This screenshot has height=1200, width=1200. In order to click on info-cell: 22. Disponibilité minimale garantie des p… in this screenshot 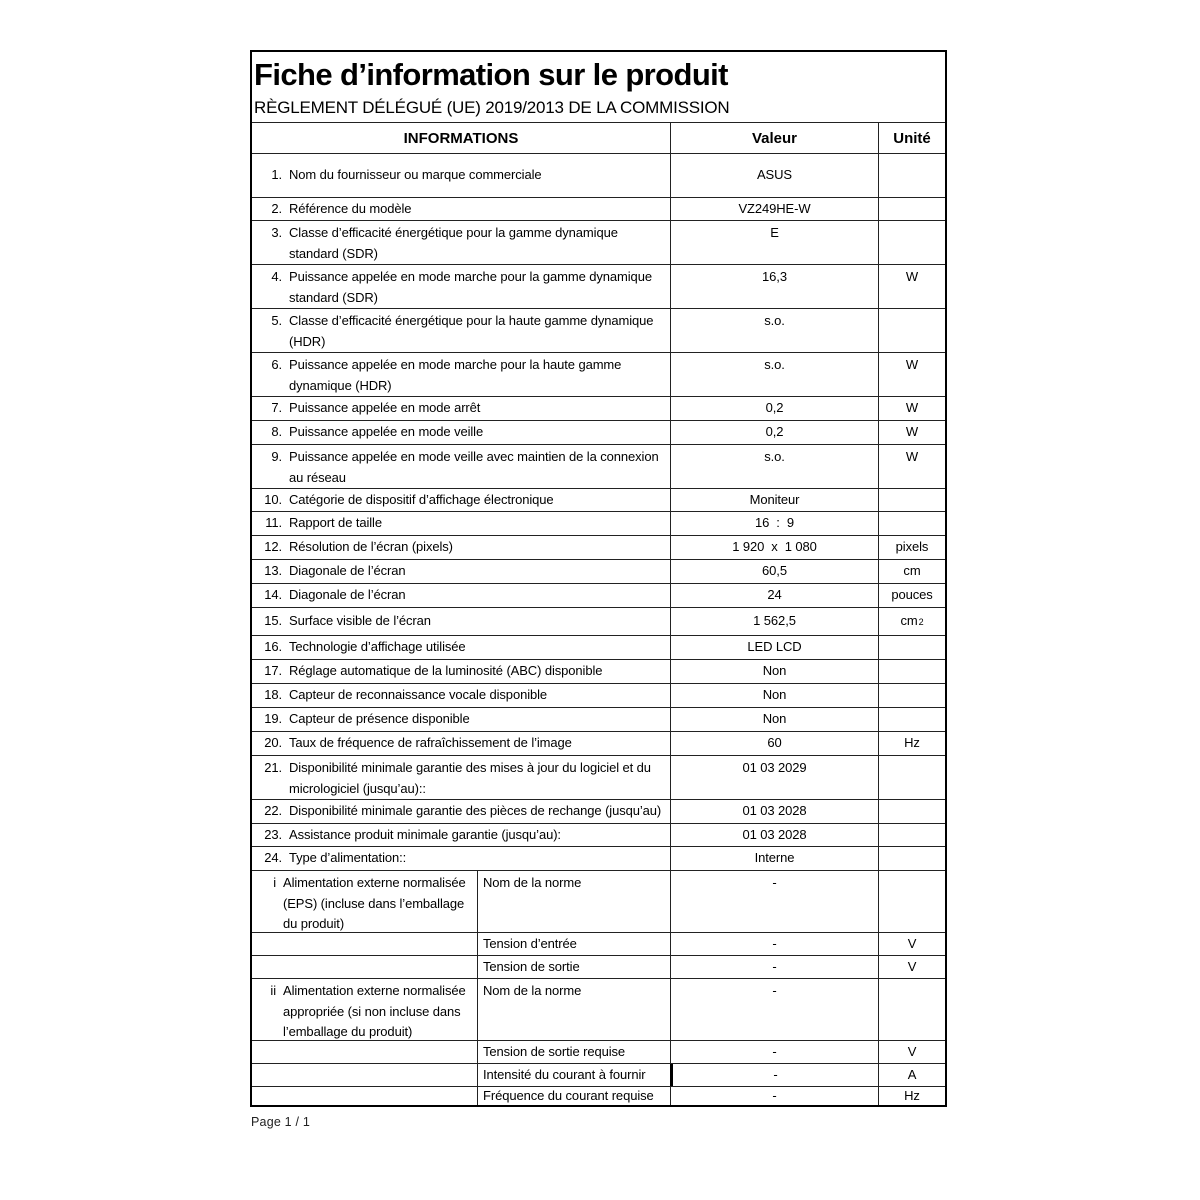, I will do `click(461, 811)`.